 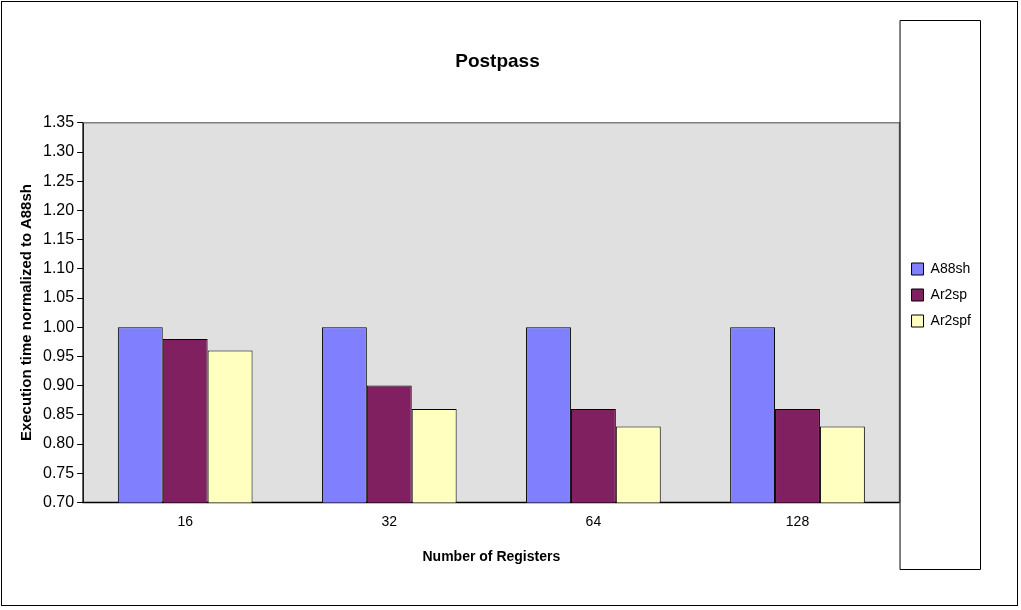 I want to click on y-tick-label: 1.15, so click(x=59, y=239).